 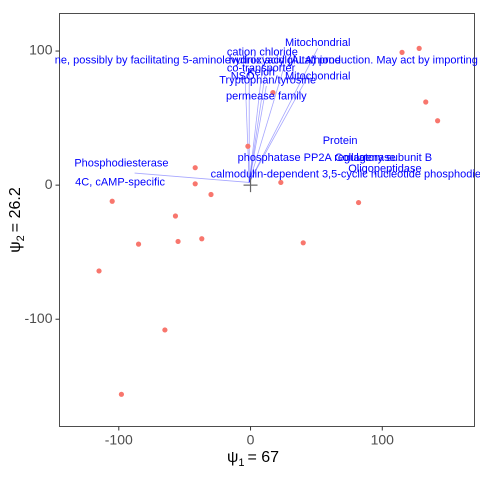 What do you see at coordinates (267, 80) in the screenshot?
I see `annotation-label-8: Tryptophan/tyrosine` at bounding box center [267, 80].